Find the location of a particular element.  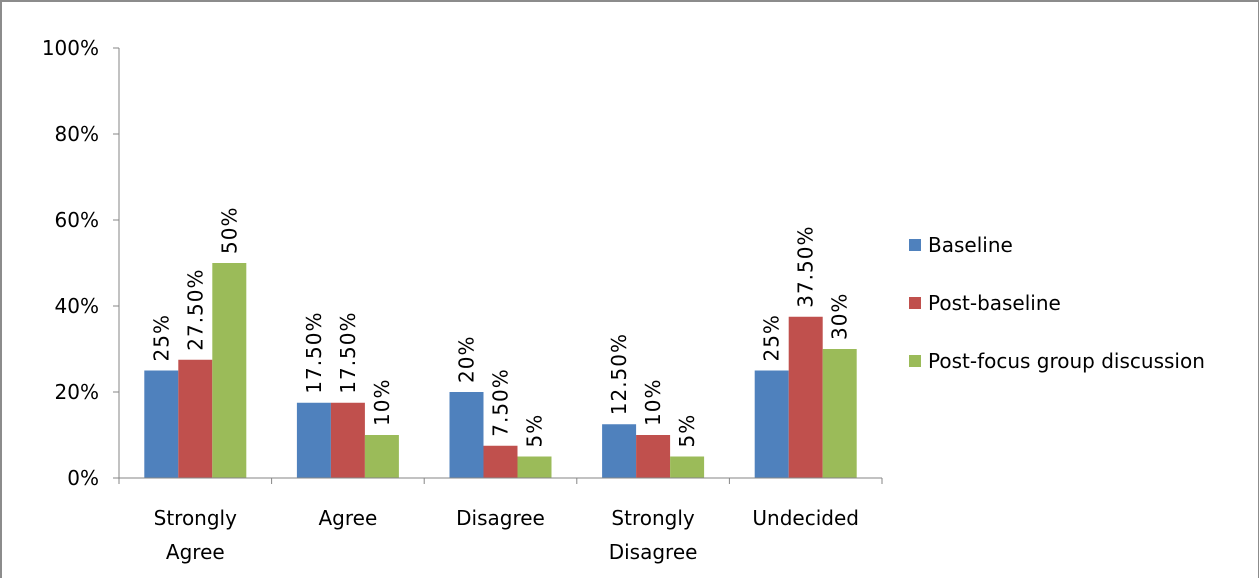

data-label: 27.50% is located at coordinates (195, 309).